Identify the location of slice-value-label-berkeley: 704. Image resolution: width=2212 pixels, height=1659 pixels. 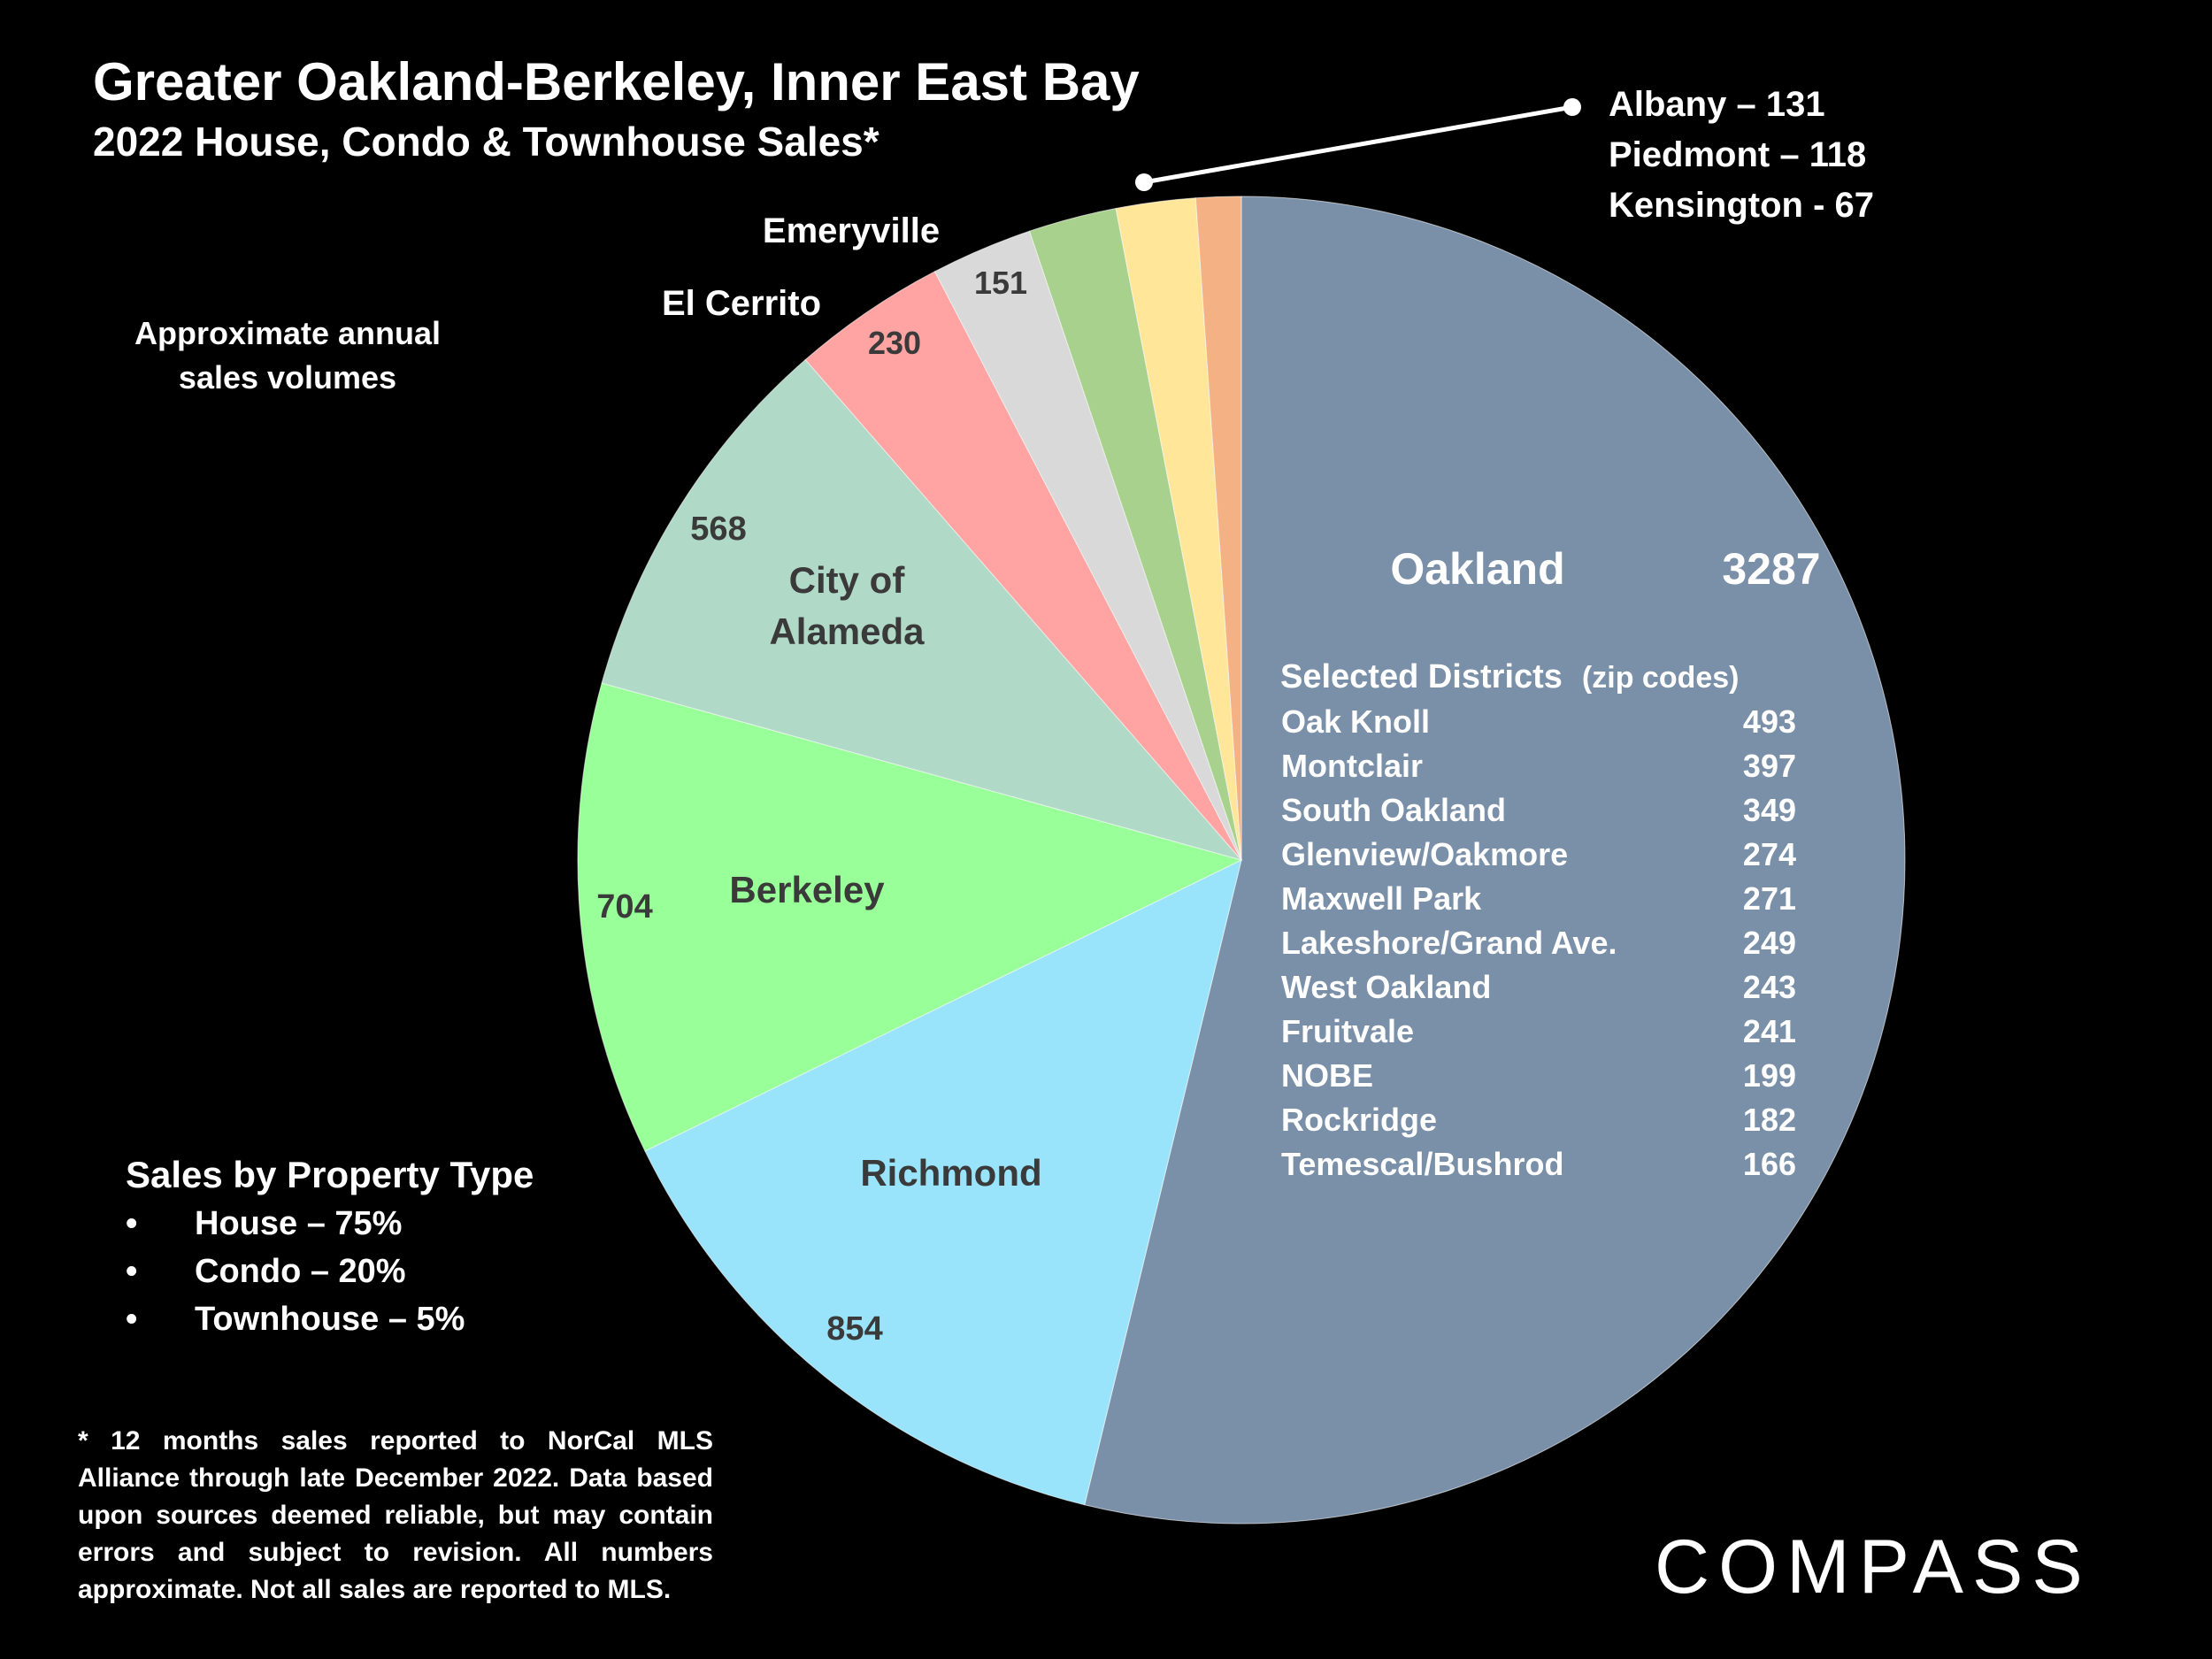
(624, 907).